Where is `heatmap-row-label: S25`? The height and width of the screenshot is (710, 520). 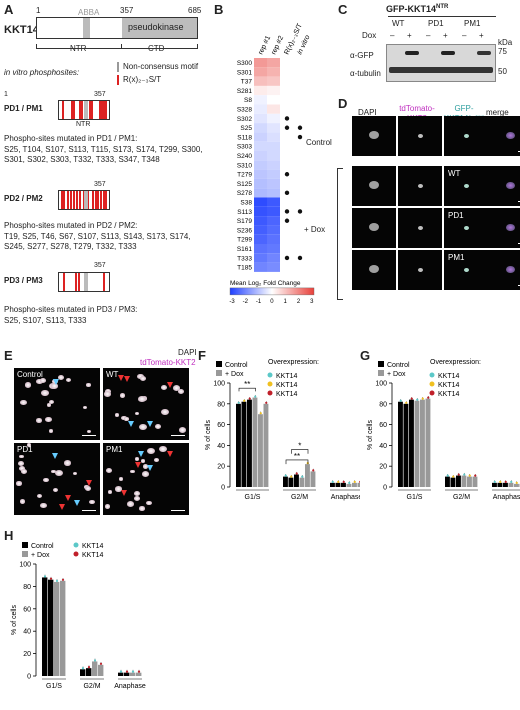
heatmap-row-label: S25 is located at coordinates (246, 128).